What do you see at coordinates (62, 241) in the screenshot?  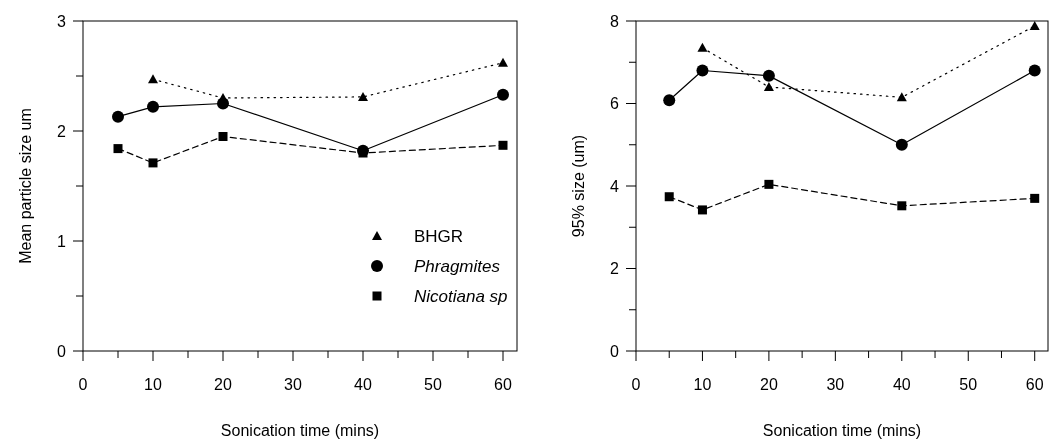 I see `y-tick-label: 1` at bounding box center [62, 241].